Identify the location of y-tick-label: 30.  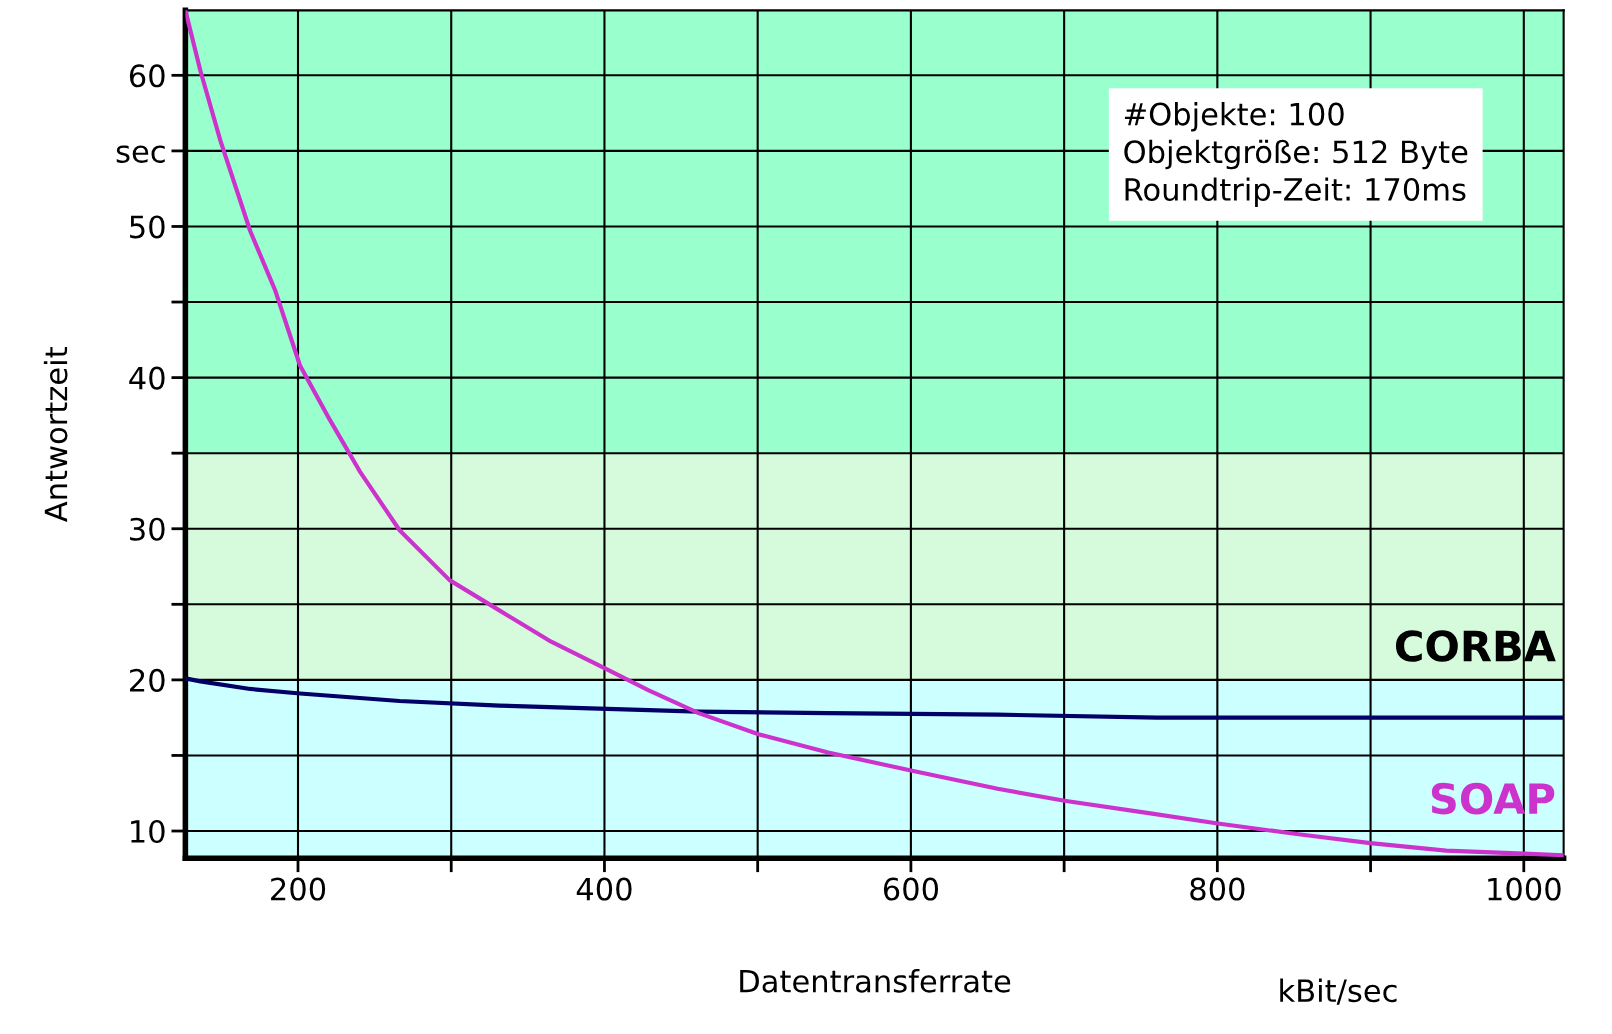
(147, 529).